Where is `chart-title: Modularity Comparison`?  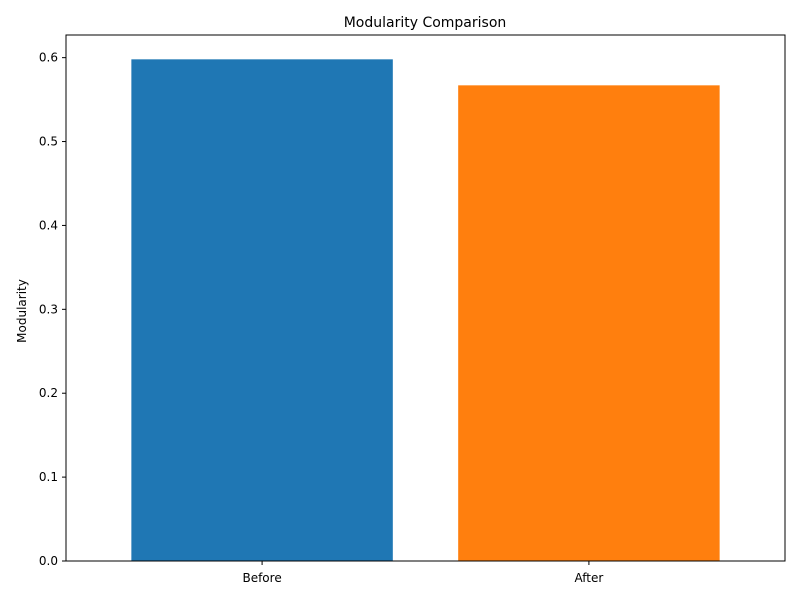
chart-title: Modularity Comparison is located at coordinates (425, 23).